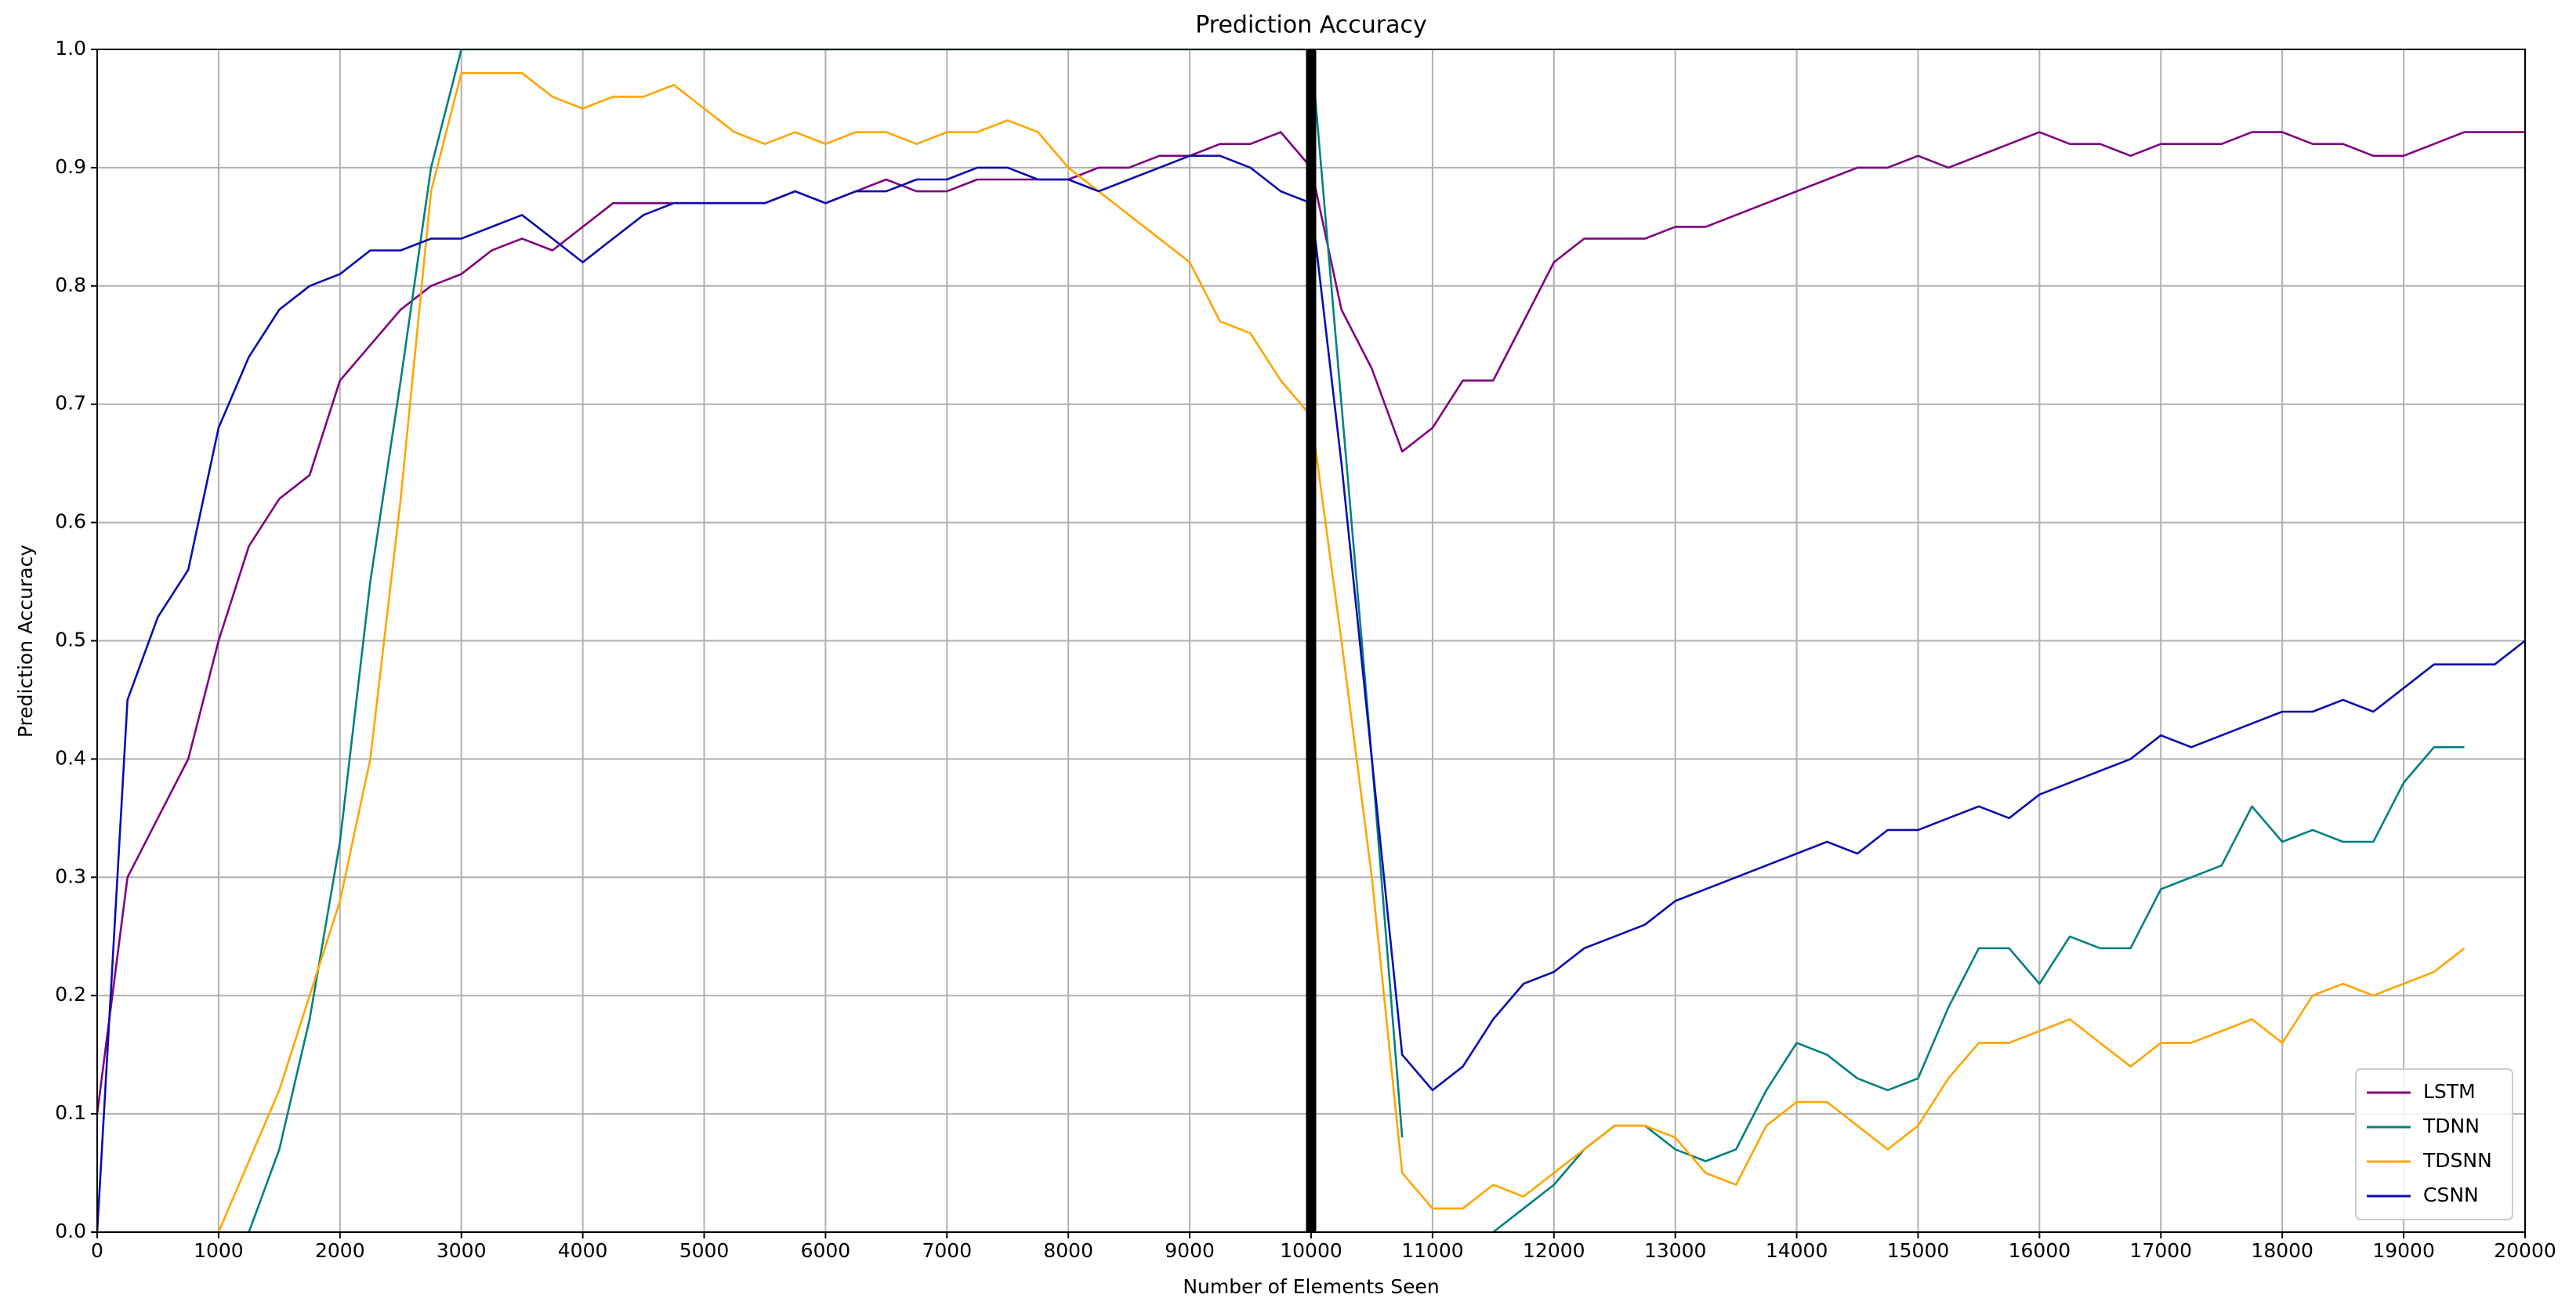  What do you see at coordinates (1311, 1287) in the screenshot?
I see `x-axis-label: Number of Elements Seen` at bounding box center [1311, 1287].